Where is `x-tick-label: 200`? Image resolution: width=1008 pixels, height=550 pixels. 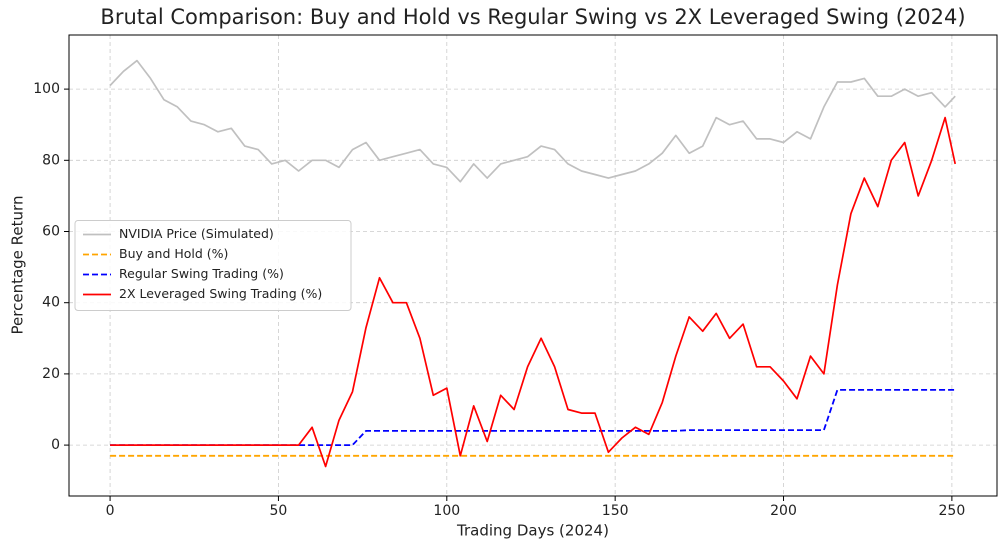
x-tick-label: 200 is located at coordinates (783, 511).